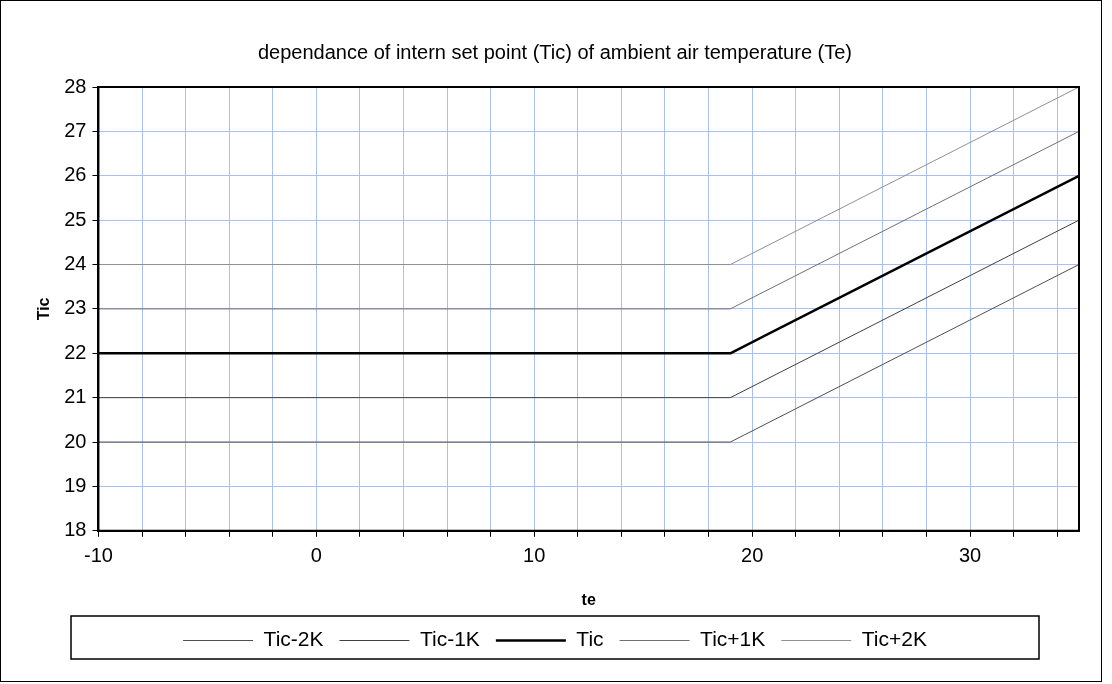  I want to click on y-tick-label: 23, so click(75, 307).